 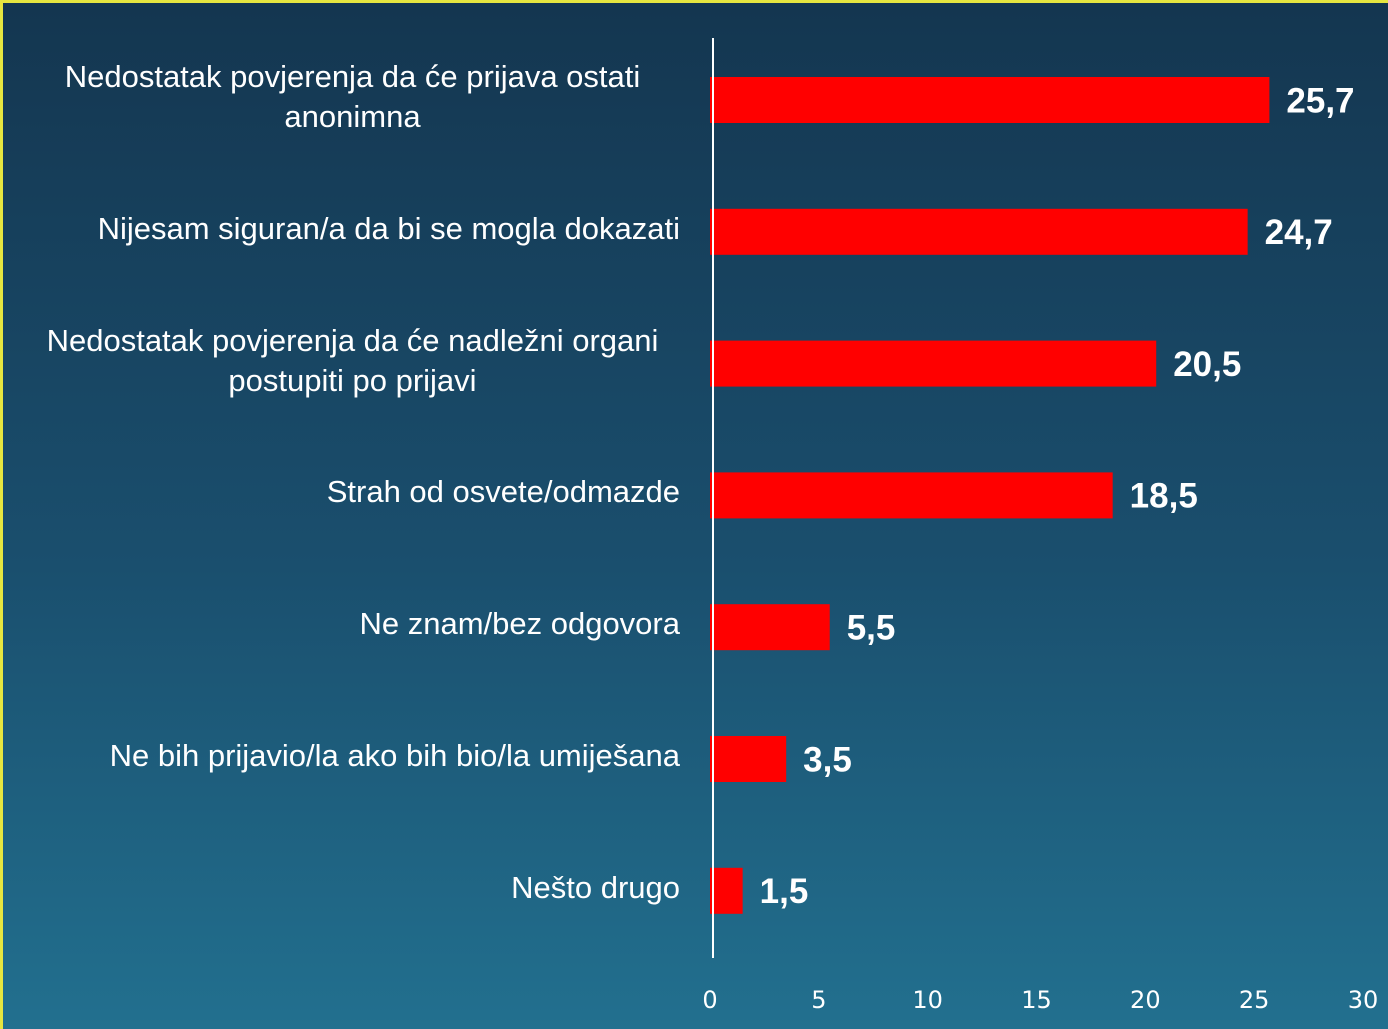 What do you see at coordinates (503, 492) in the screenshot?
I see `category-label: Strah od osvete/odmazde` at bounding box center [503, 492].